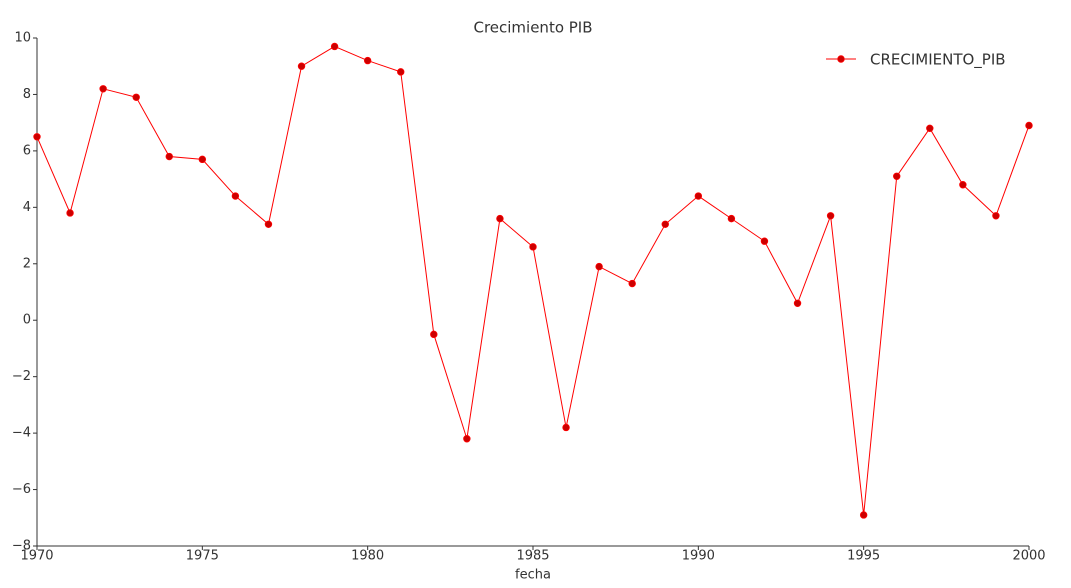 This screenshot has width=1071, height=588. Describe the element at coordinates (21, 546) in the screenshot. I see `y-tick-label: −8` at that location.